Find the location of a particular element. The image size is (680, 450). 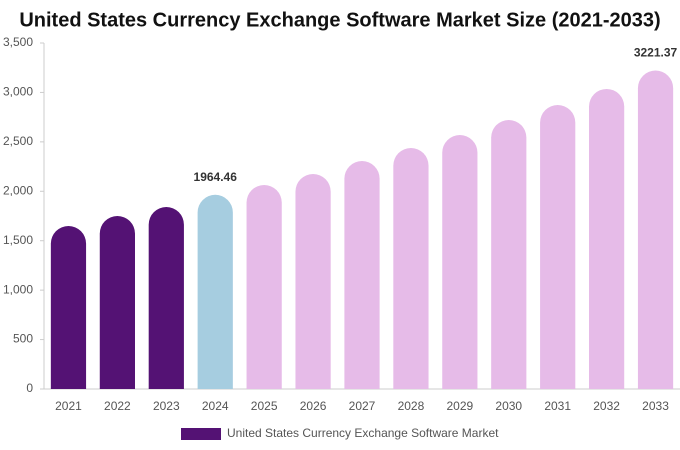

y-tick-label: 3,500 is located at coordinates (18, 42).